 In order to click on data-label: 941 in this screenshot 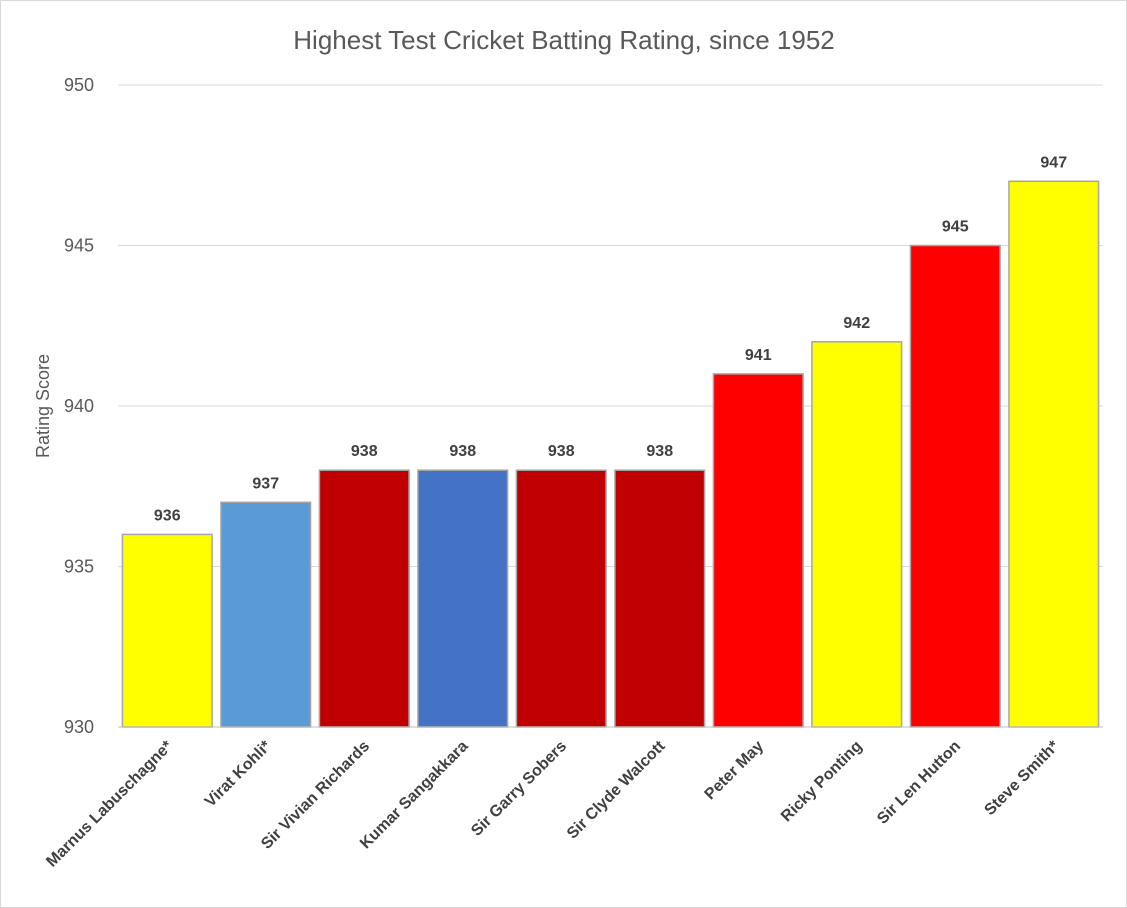, I will do `click(758, 355)`.